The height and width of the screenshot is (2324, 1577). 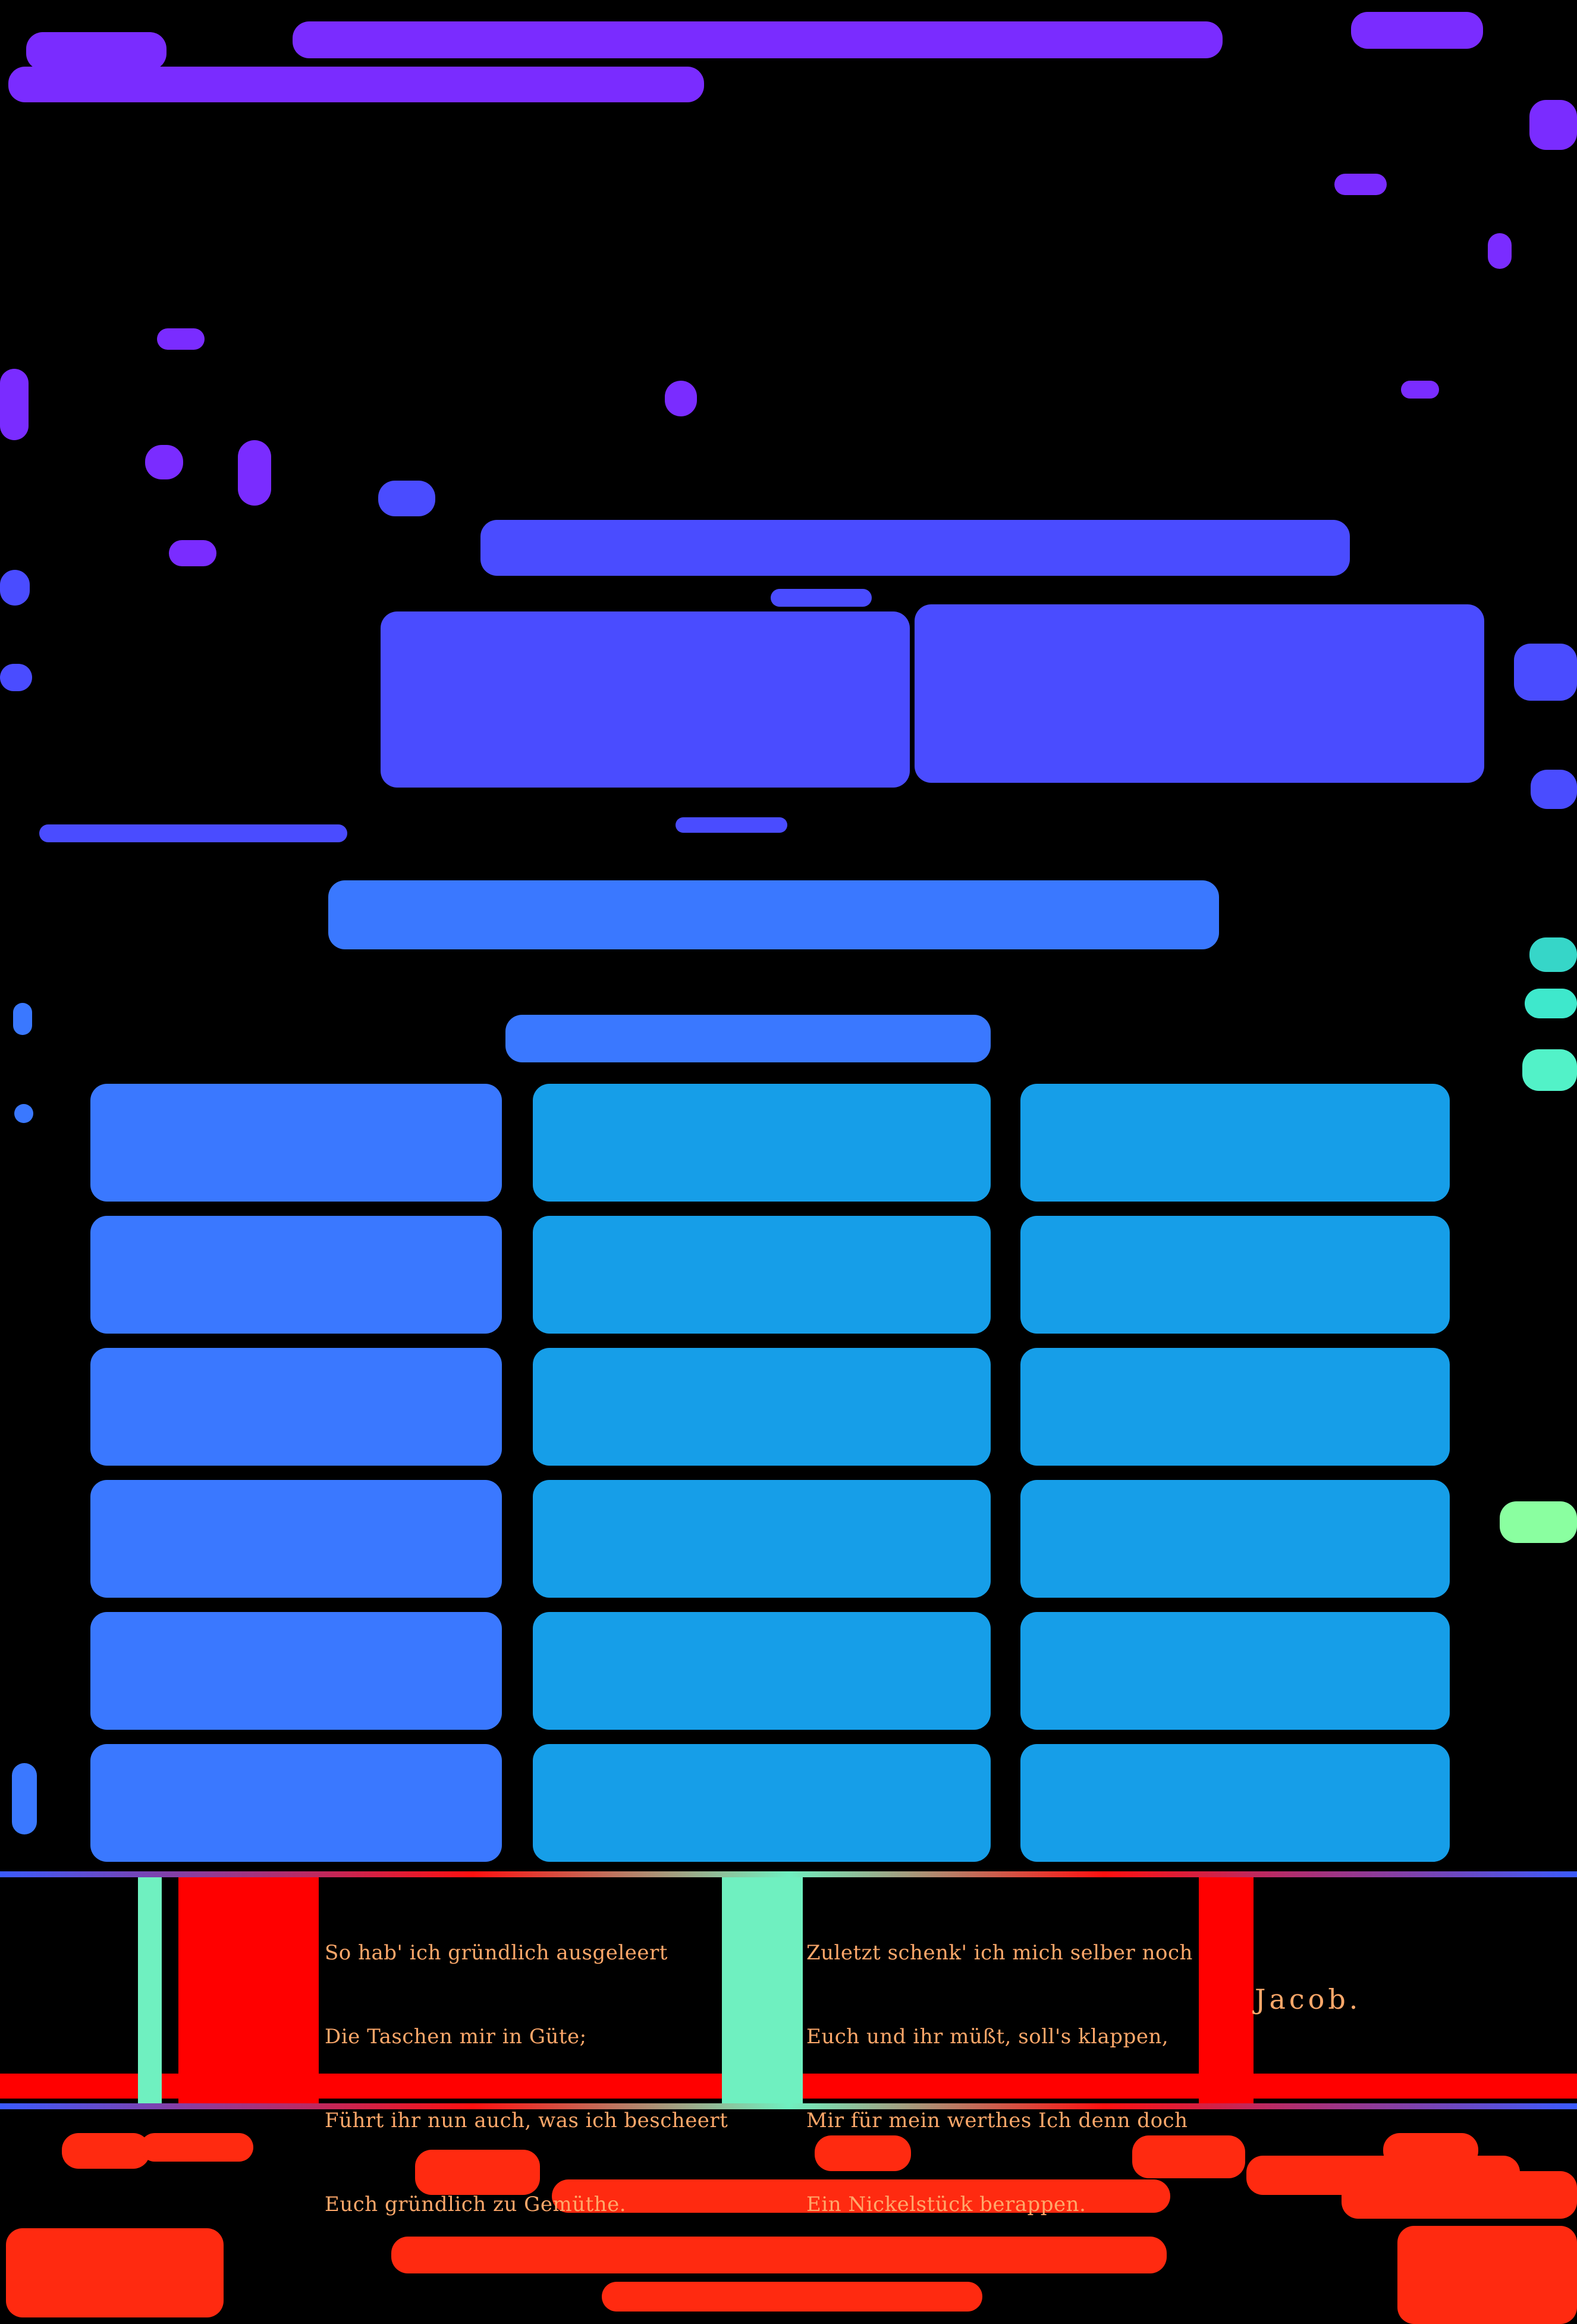 I want to click on red-pillar-right, so click(x=1226, y=1990).